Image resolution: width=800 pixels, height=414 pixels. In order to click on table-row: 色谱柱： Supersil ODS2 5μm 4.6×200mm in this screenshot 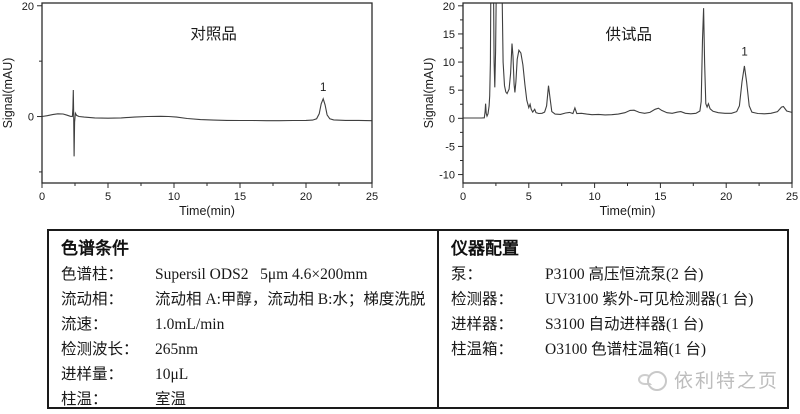, I will do `click(244, 274)`.